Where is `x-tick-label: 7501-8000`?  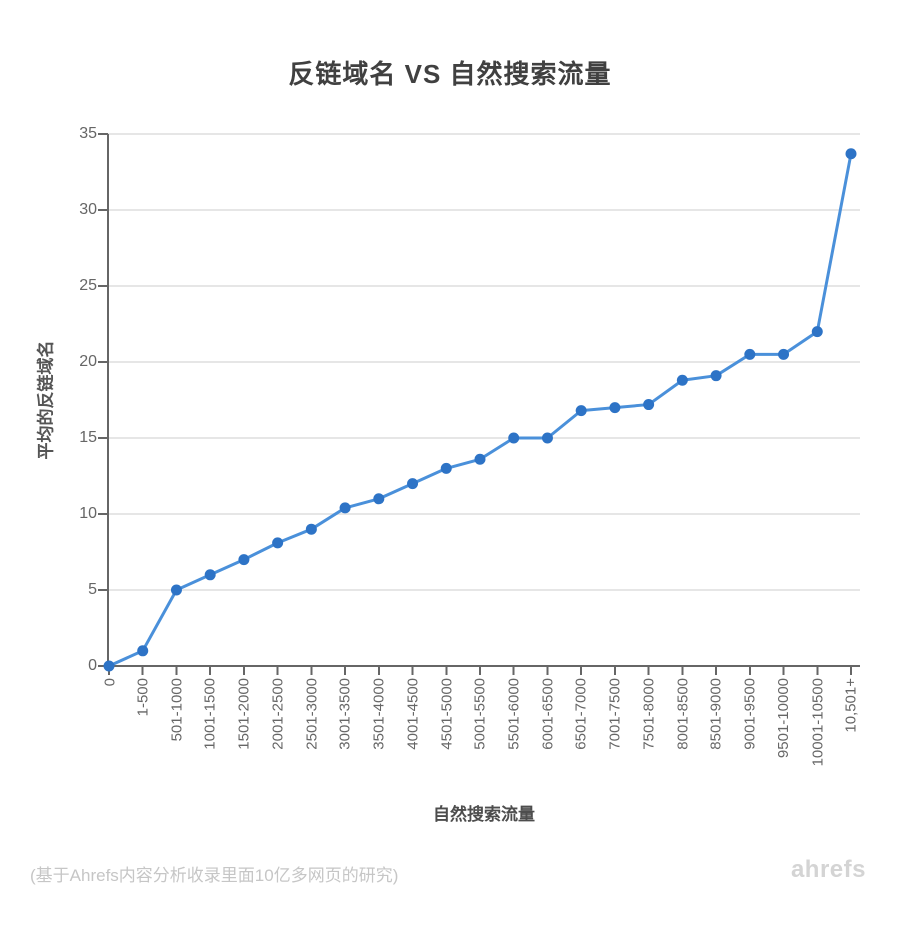
x-tick-label: 7501-8000 is located at coordinates (649, 714).